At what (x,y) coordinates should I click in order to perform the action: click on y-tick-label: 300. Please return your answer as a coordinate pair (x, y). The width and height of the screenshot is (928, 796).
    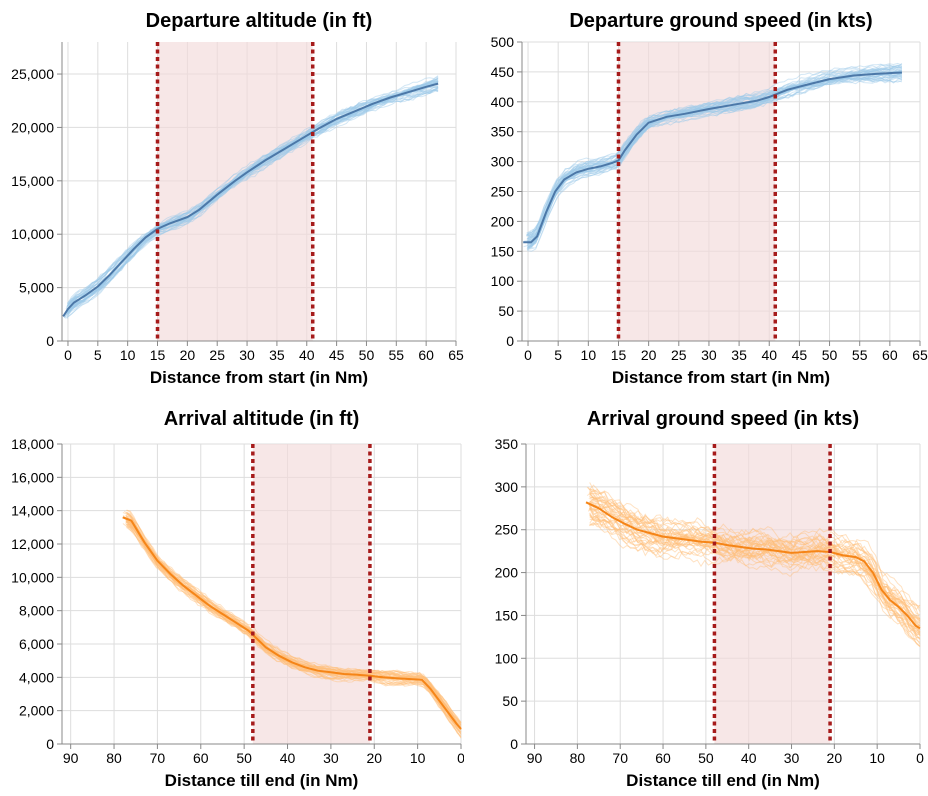
    Looking at the image, I should click on (503, 162).